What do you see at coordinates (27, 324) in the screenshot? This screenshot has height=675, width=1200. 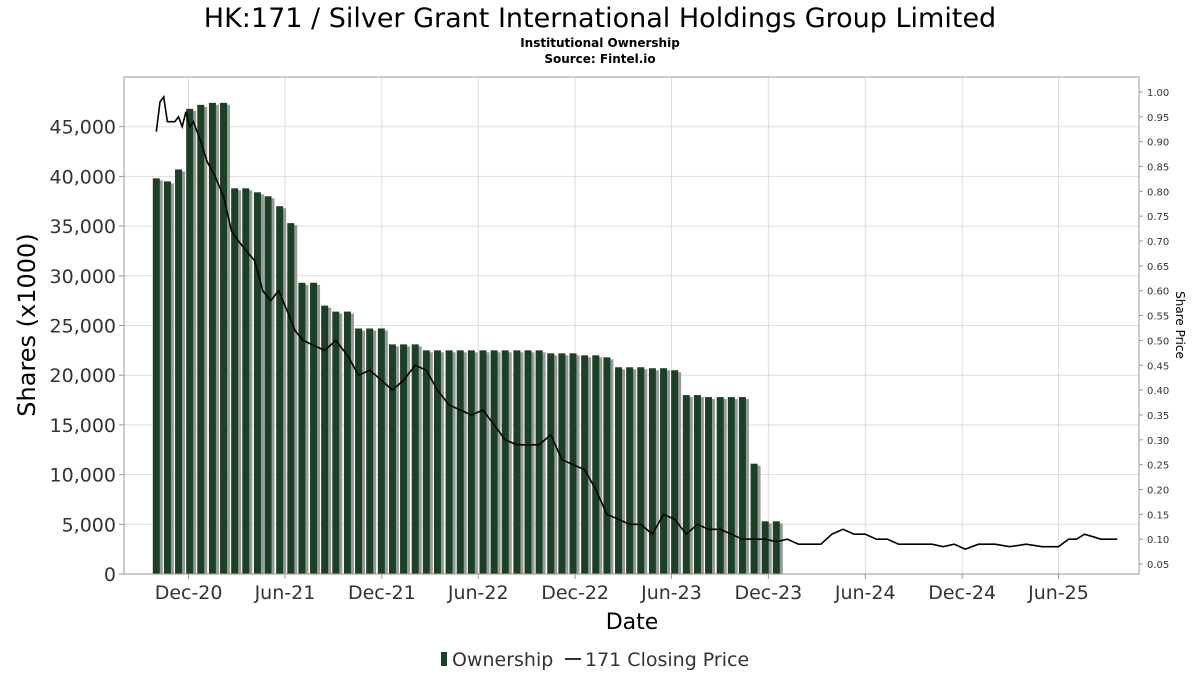 I see `y-axis-label: Shares (x1000)` at bounding box center [27, 324].